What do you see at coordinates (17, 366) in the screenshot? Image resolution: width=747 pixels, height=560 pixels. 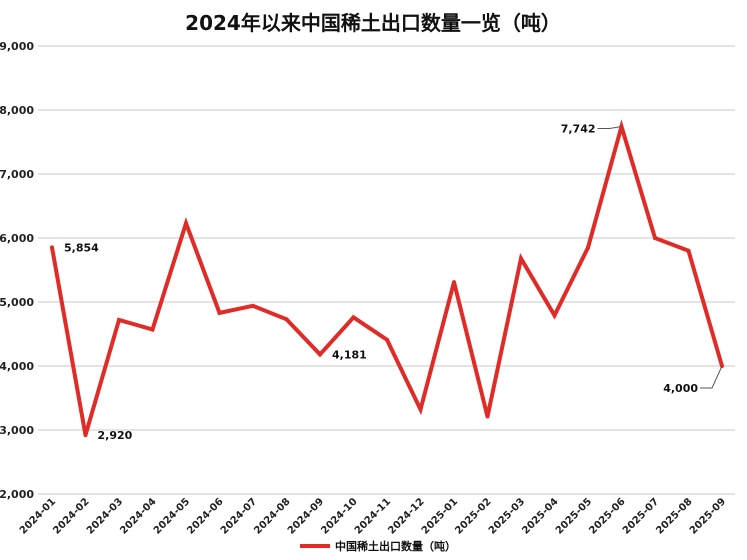 I see `y-tick-label: 4,000` at bounding box center [17, 366].